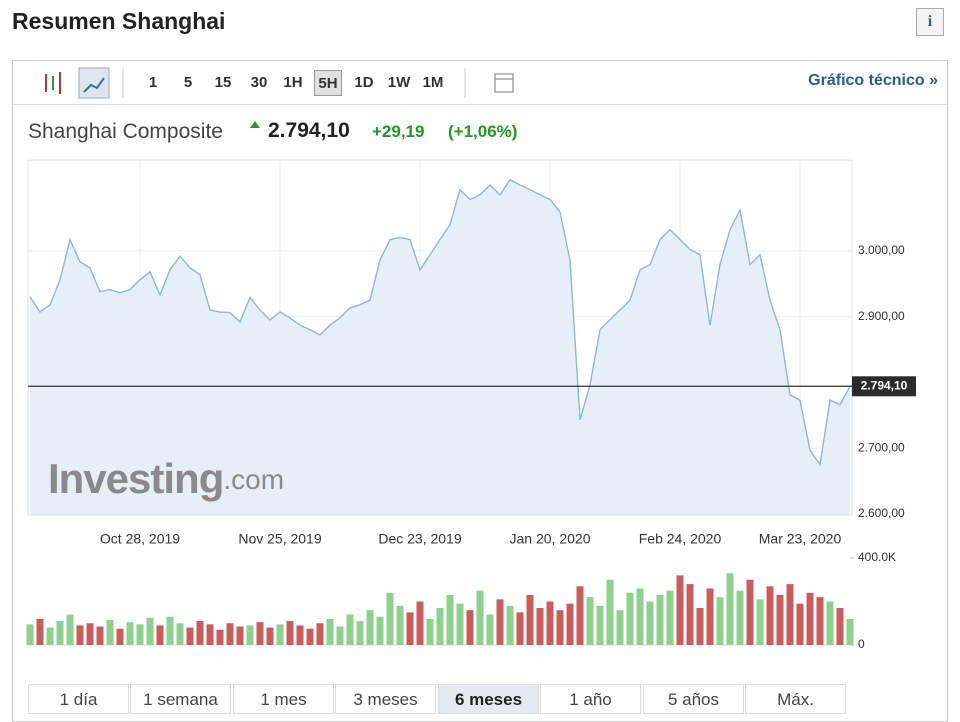  Describe the element at coordinates (884, 385) in the screenshot. I see `reference-label: 2.794,10` at that location.